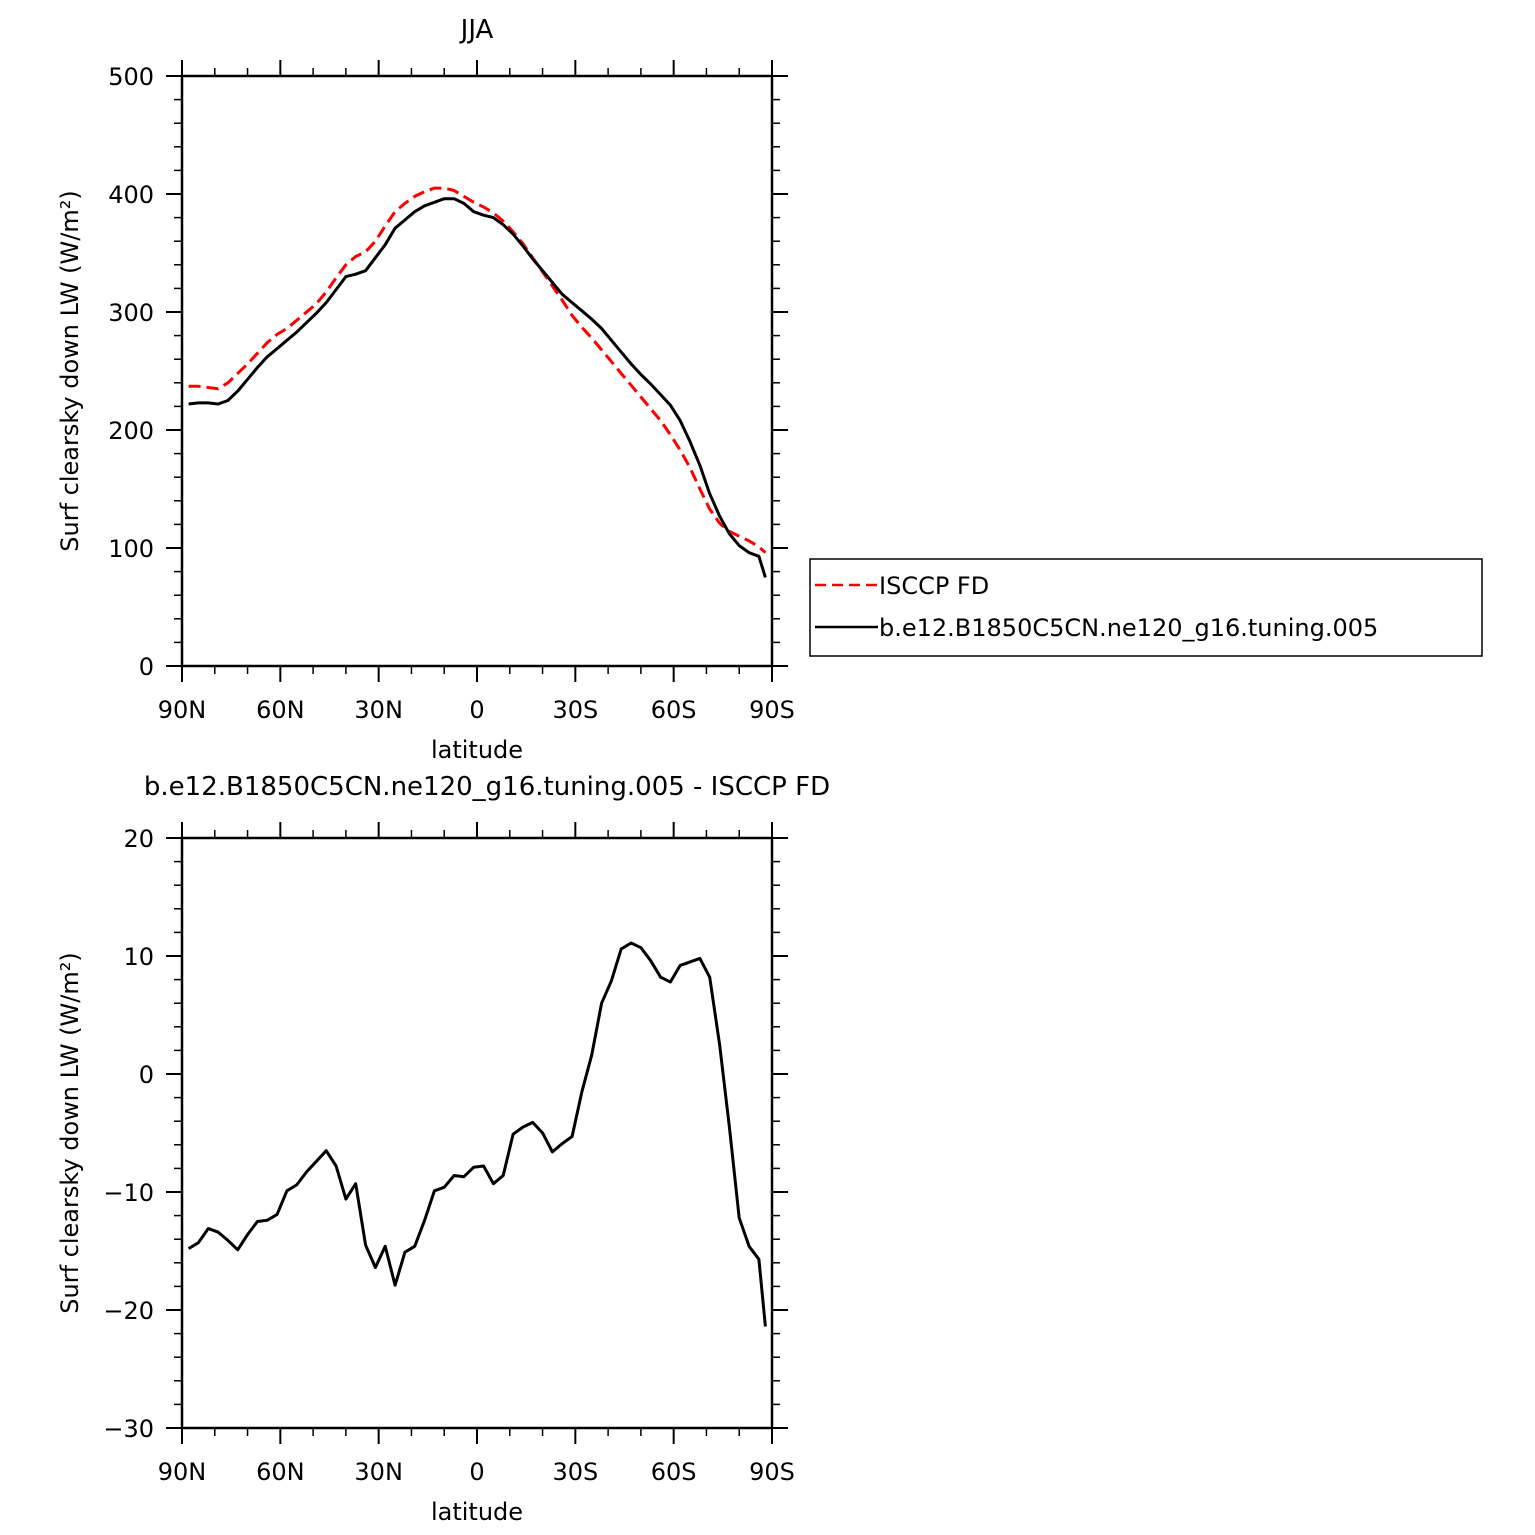 This screenshot has width=1535, height=1535. I want to click on bottom-y-tick-label: 20, so click(138, 839).